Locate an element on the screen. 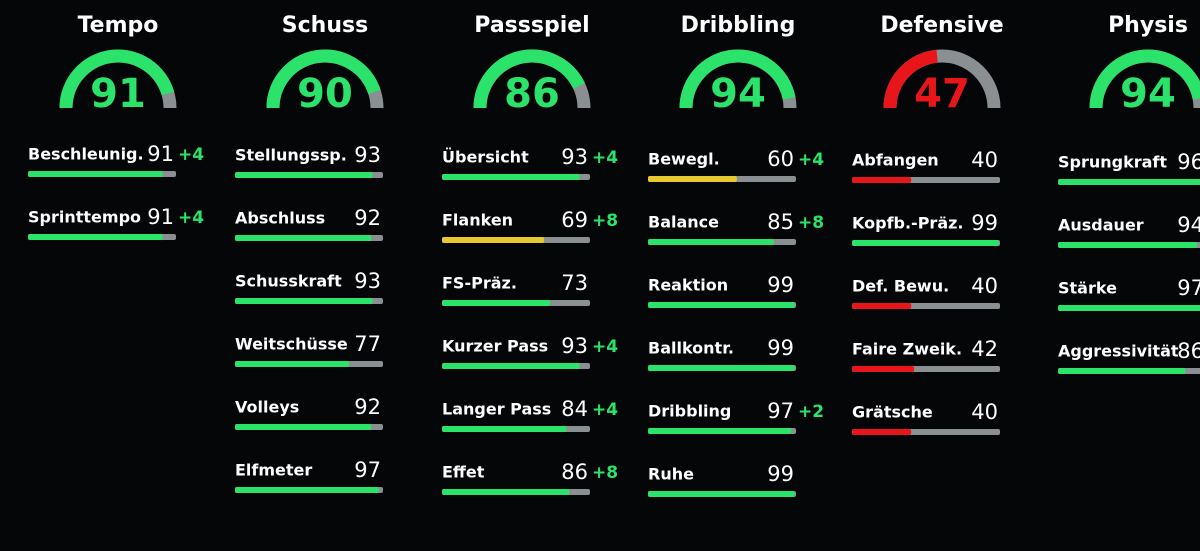 Image resolution: width=1200 pixels, height=551 pixels. gauge-value: 90 is located at coordinates (325, 94).